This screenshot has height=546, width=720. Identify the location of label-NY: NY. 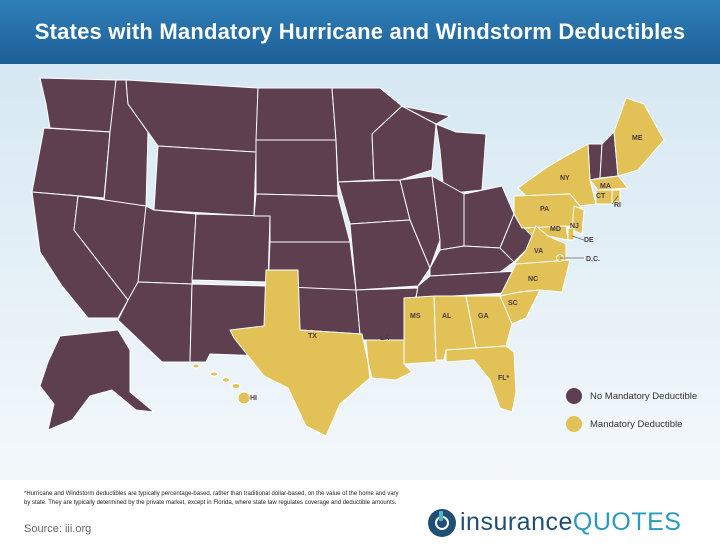
(565, 178).